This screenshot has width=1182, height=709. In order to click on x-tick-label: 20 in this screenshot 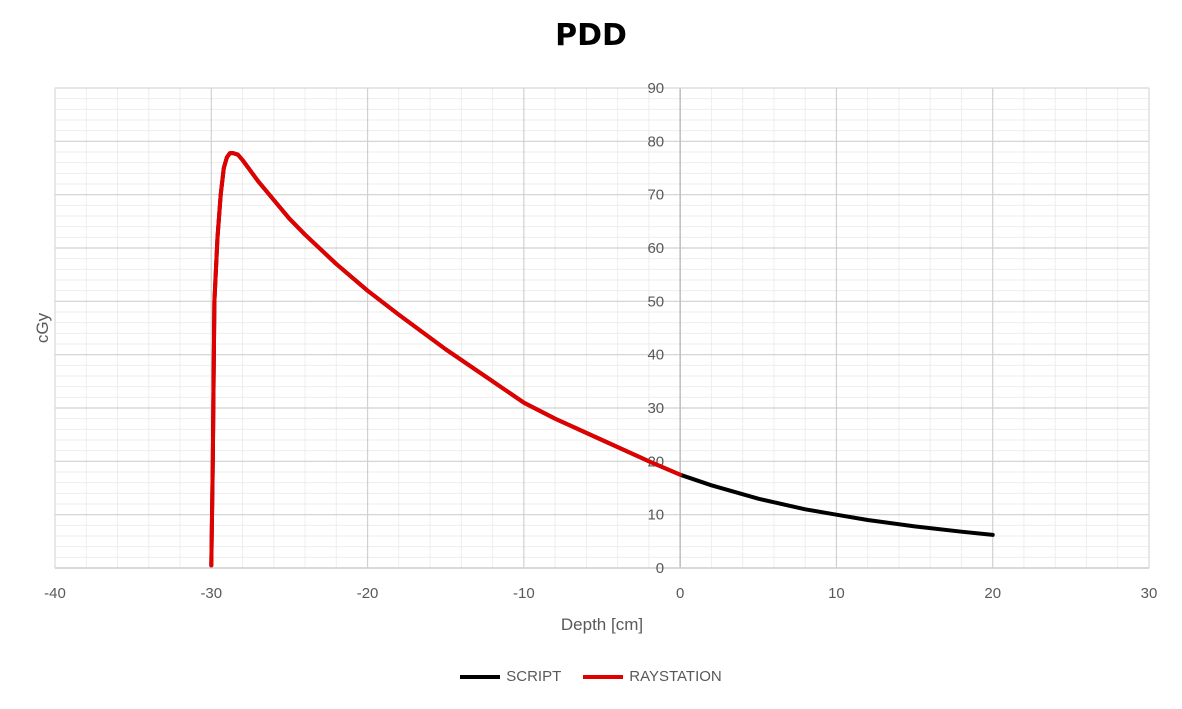, I will do `click(992, 593)`.